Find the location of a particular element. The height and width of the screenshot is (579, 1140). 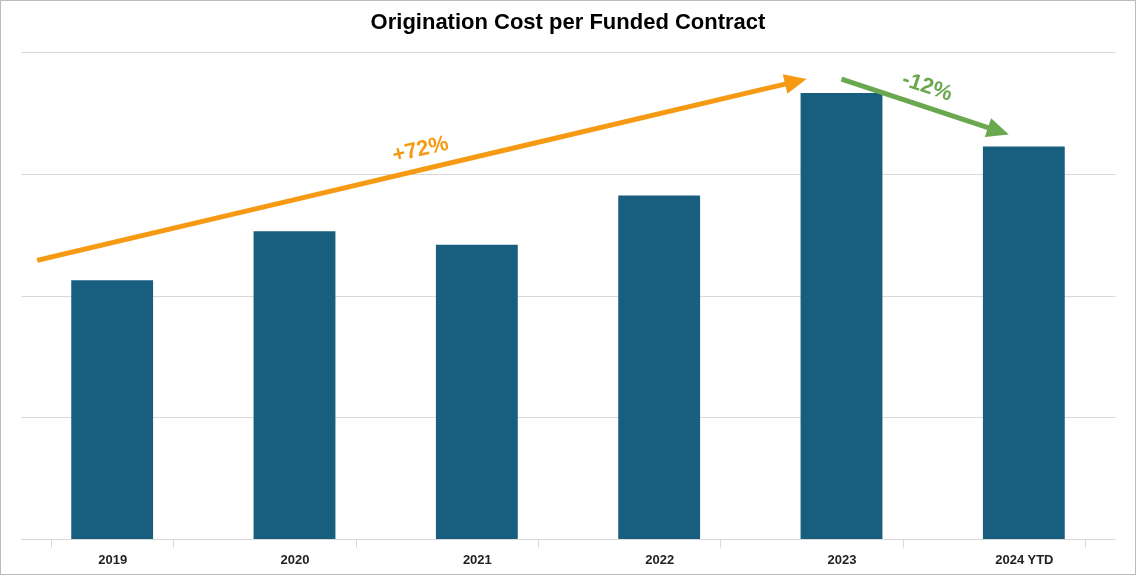

x-tick-label: 2020 is located at coordinates (295, 559).